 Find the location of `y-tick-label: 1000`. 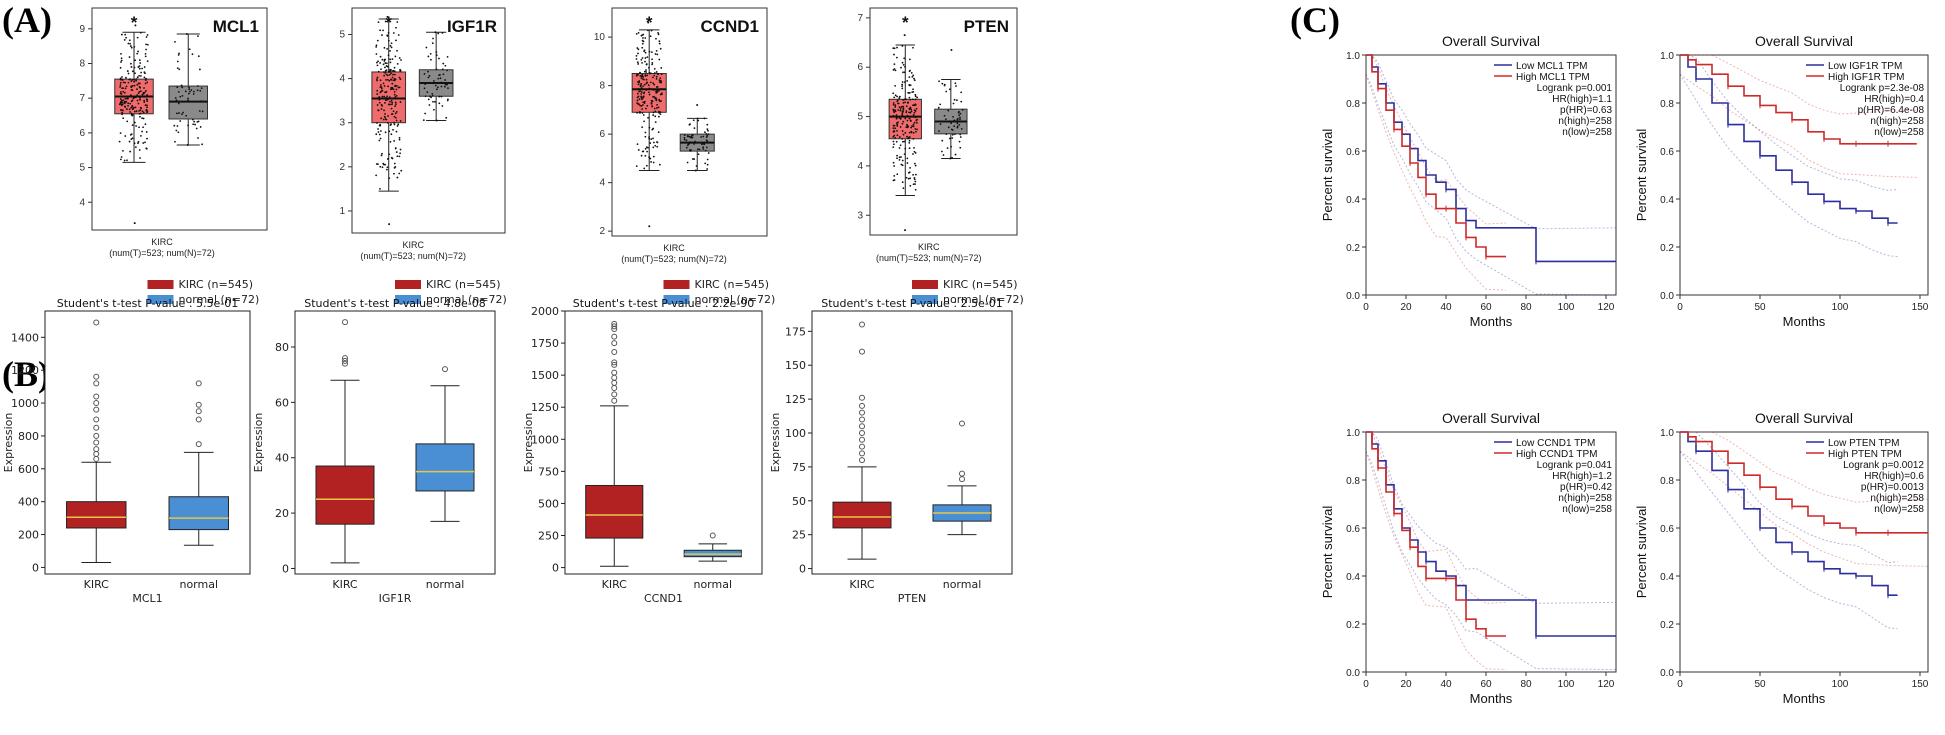

y-tick-label: 1000 is located at coordinates (25, 403).